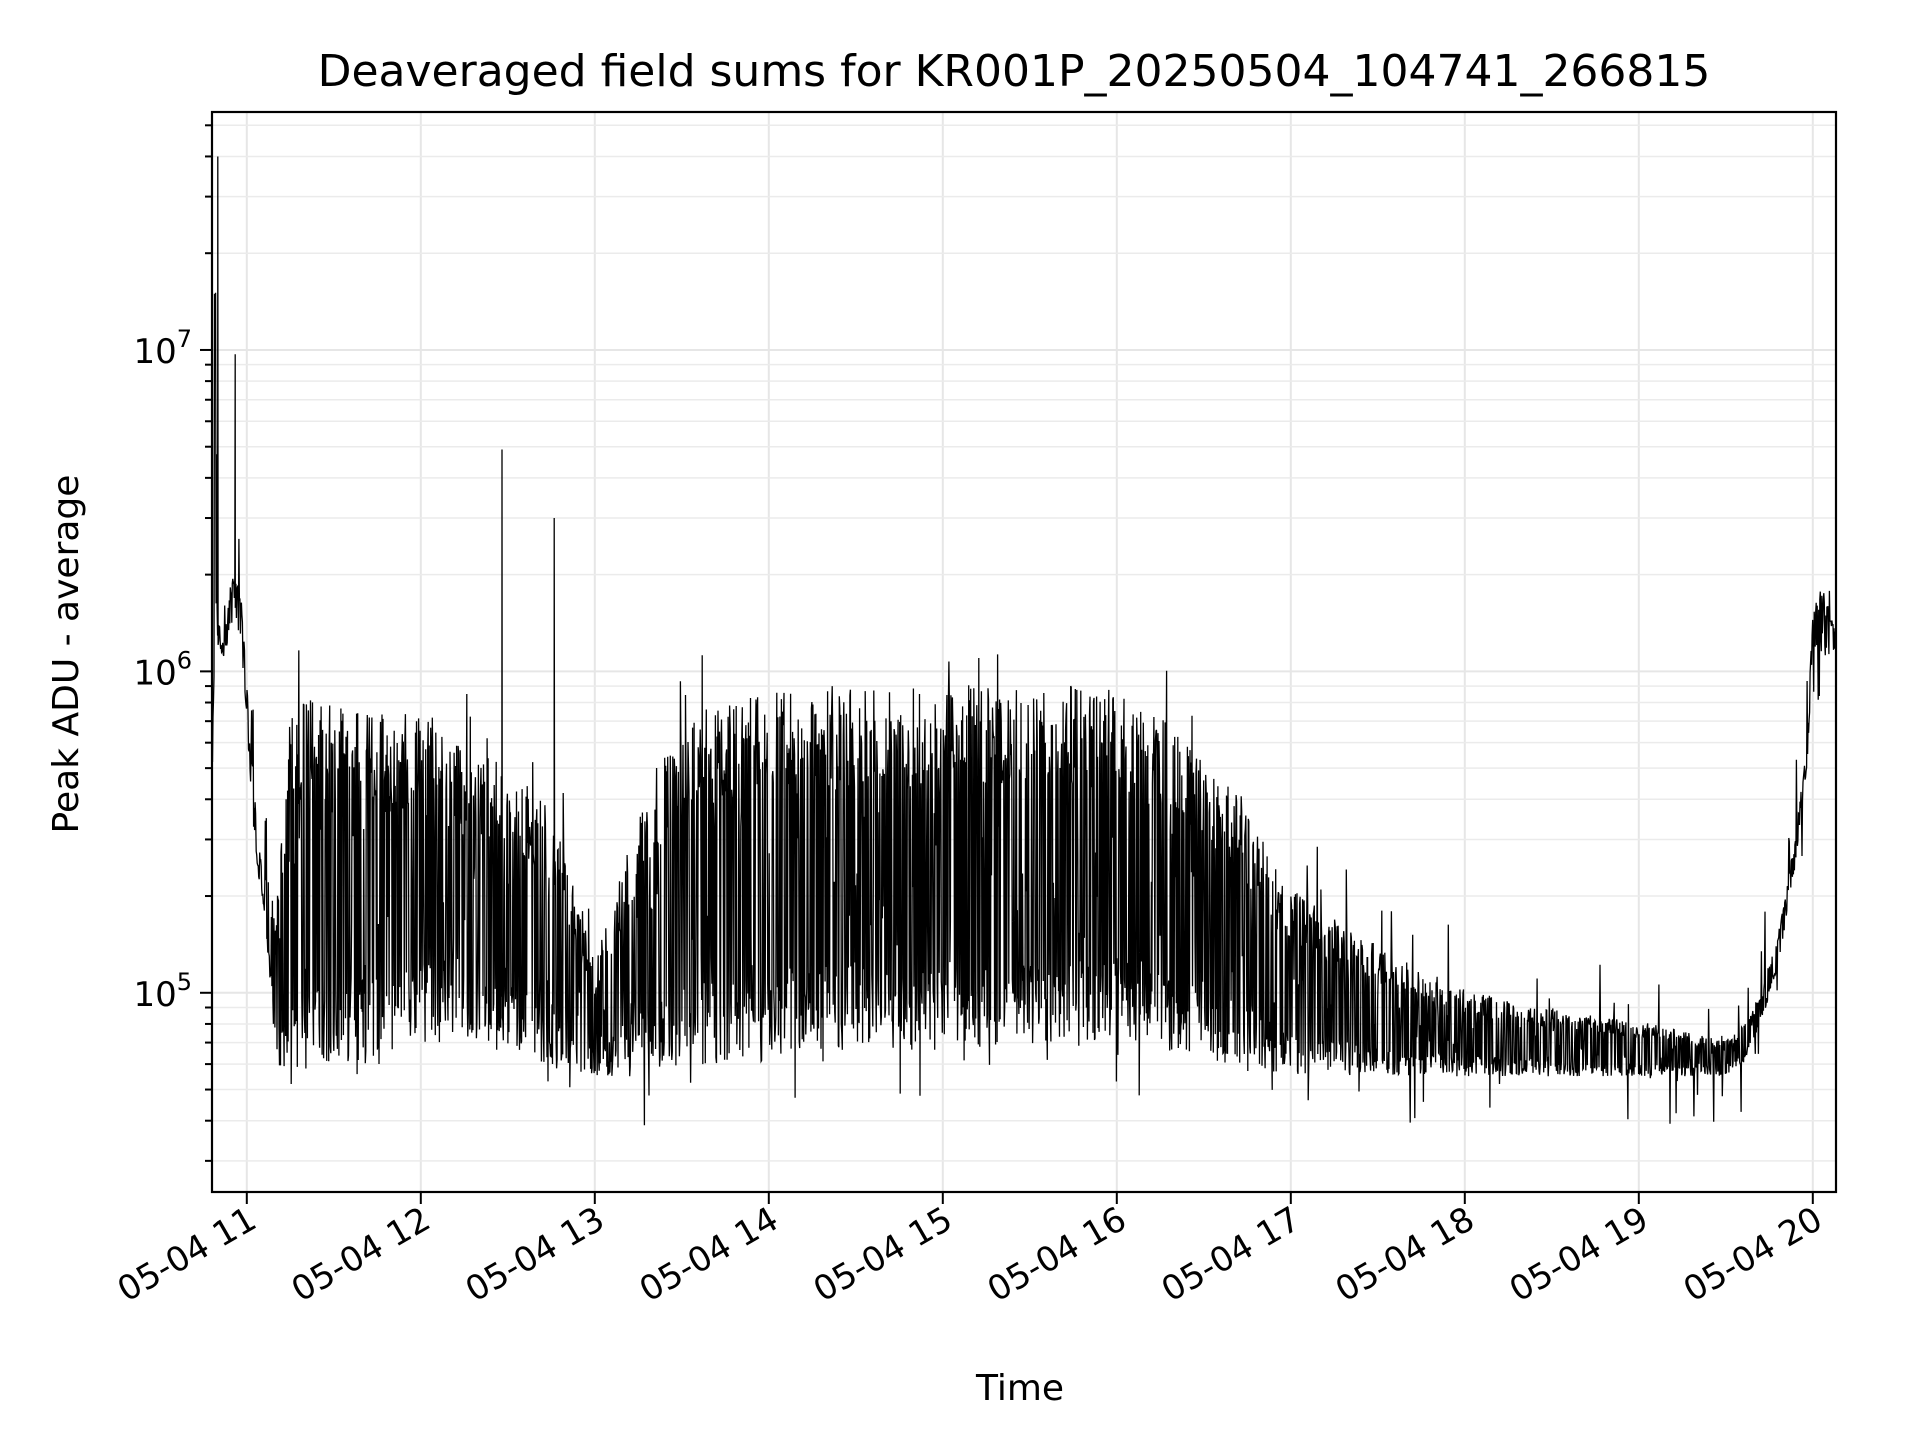  Describe the element at coordinates (1019, 1388) in the screenshot. I see `x-axis-label: Time` at that location.